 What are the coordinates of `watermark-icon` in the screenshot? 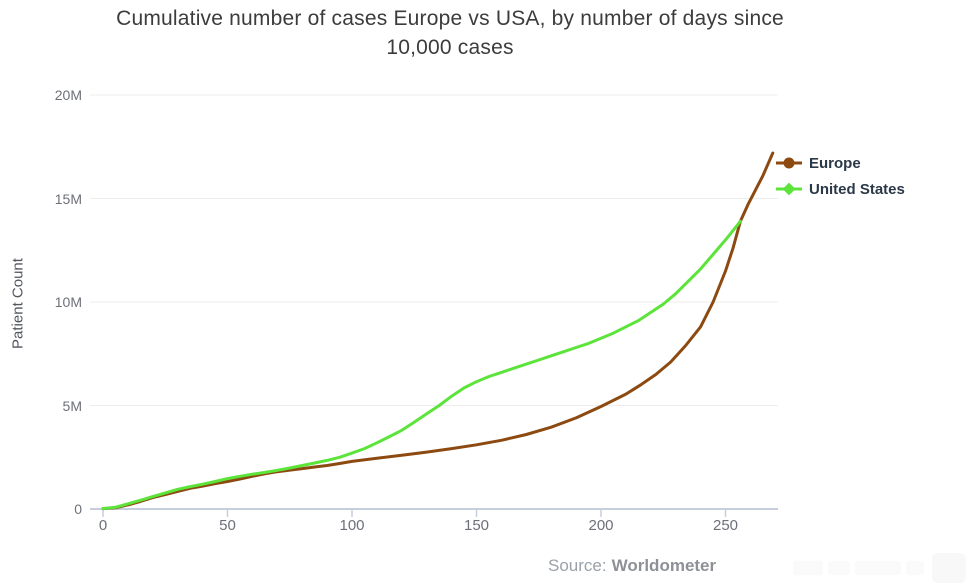 It's located at (949, 568).